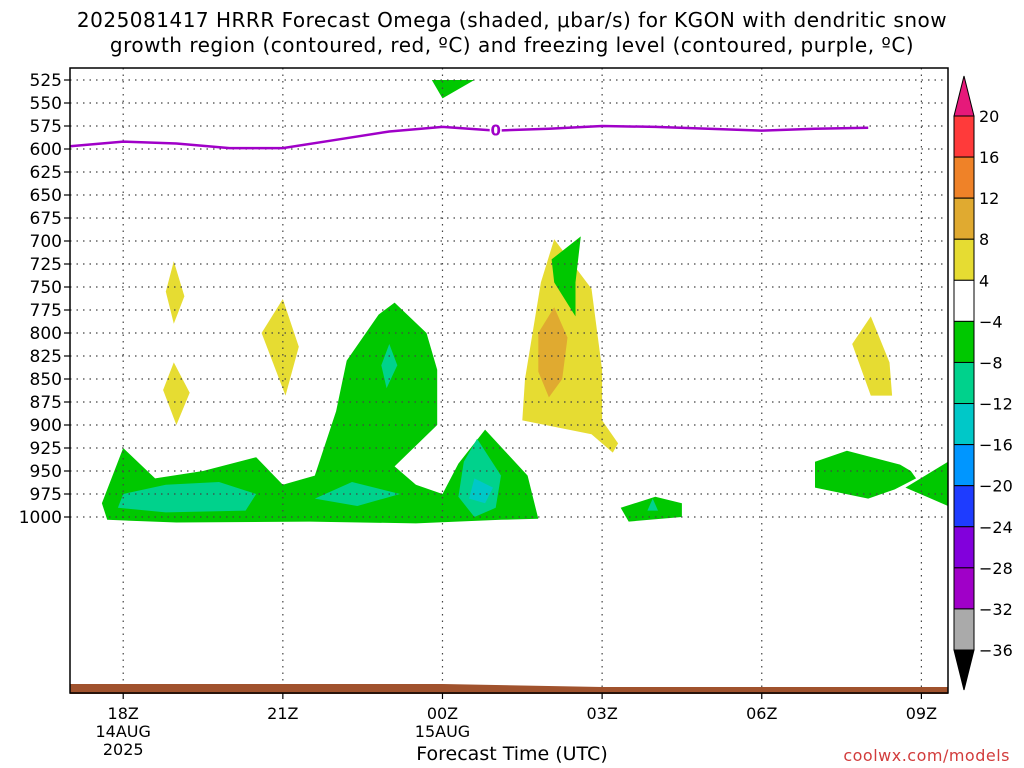  Describe the element at coordinates (46, 81) in the screenshot. I see `y-tick-label-525: 525` at that location.